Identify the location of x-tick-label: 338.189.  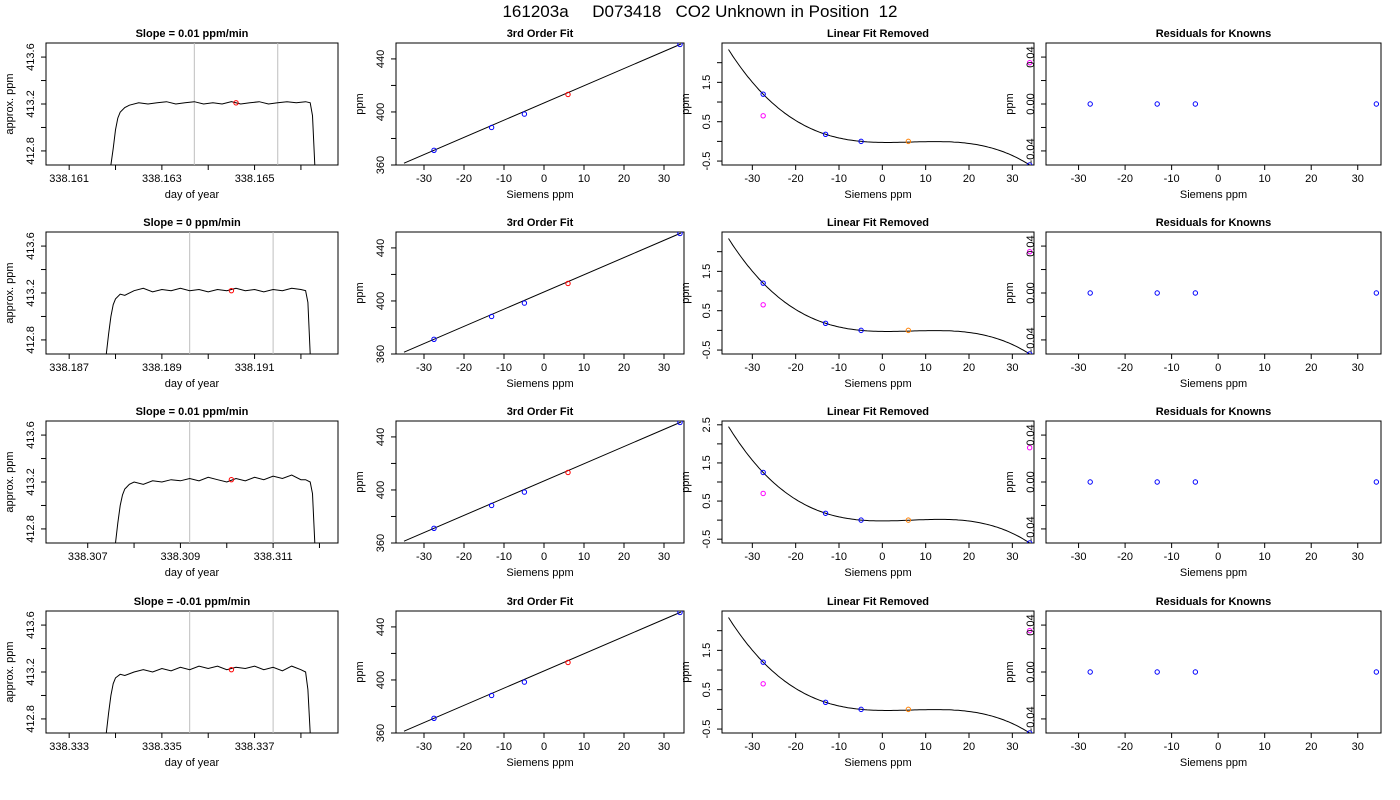
(162, 368).